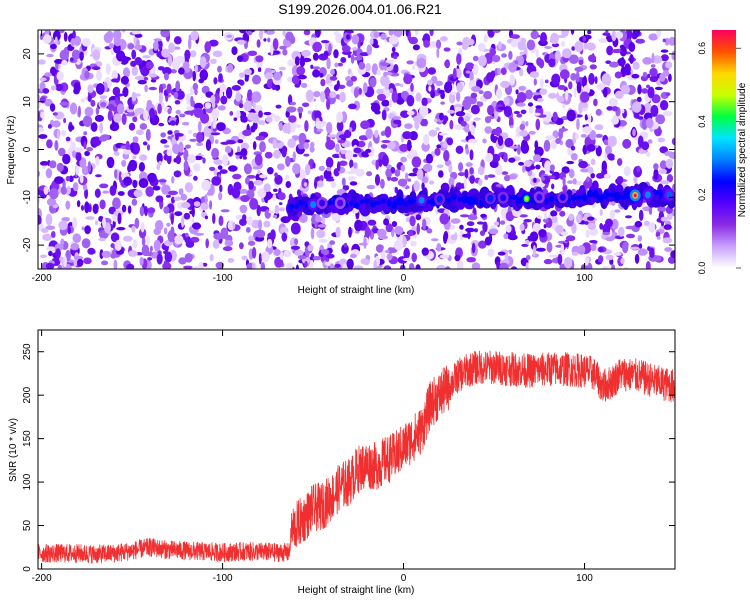  Describe the element at coordinates (503, 198) in the screenshot. I see `peak-core` at that location.